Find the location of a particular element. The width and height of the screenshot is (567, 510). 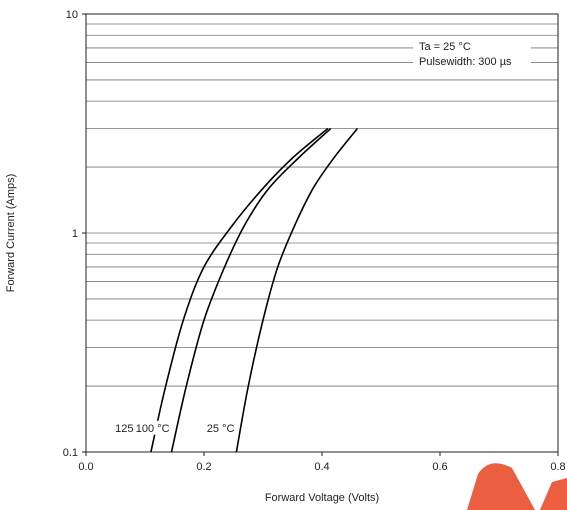

x-tick-labels: 0.0 0.2 0.4 0.6 0.8 is located at coordinates (322, 462).